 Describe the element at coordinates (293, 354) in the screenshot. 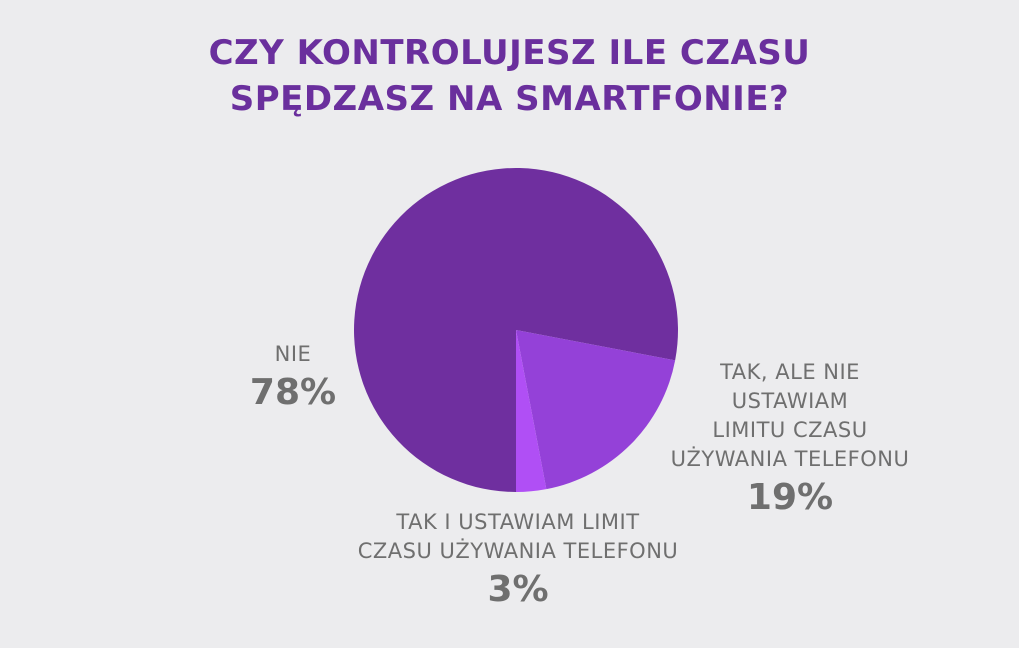

I see `slice-label-nie-line-1: NIE` at that location.